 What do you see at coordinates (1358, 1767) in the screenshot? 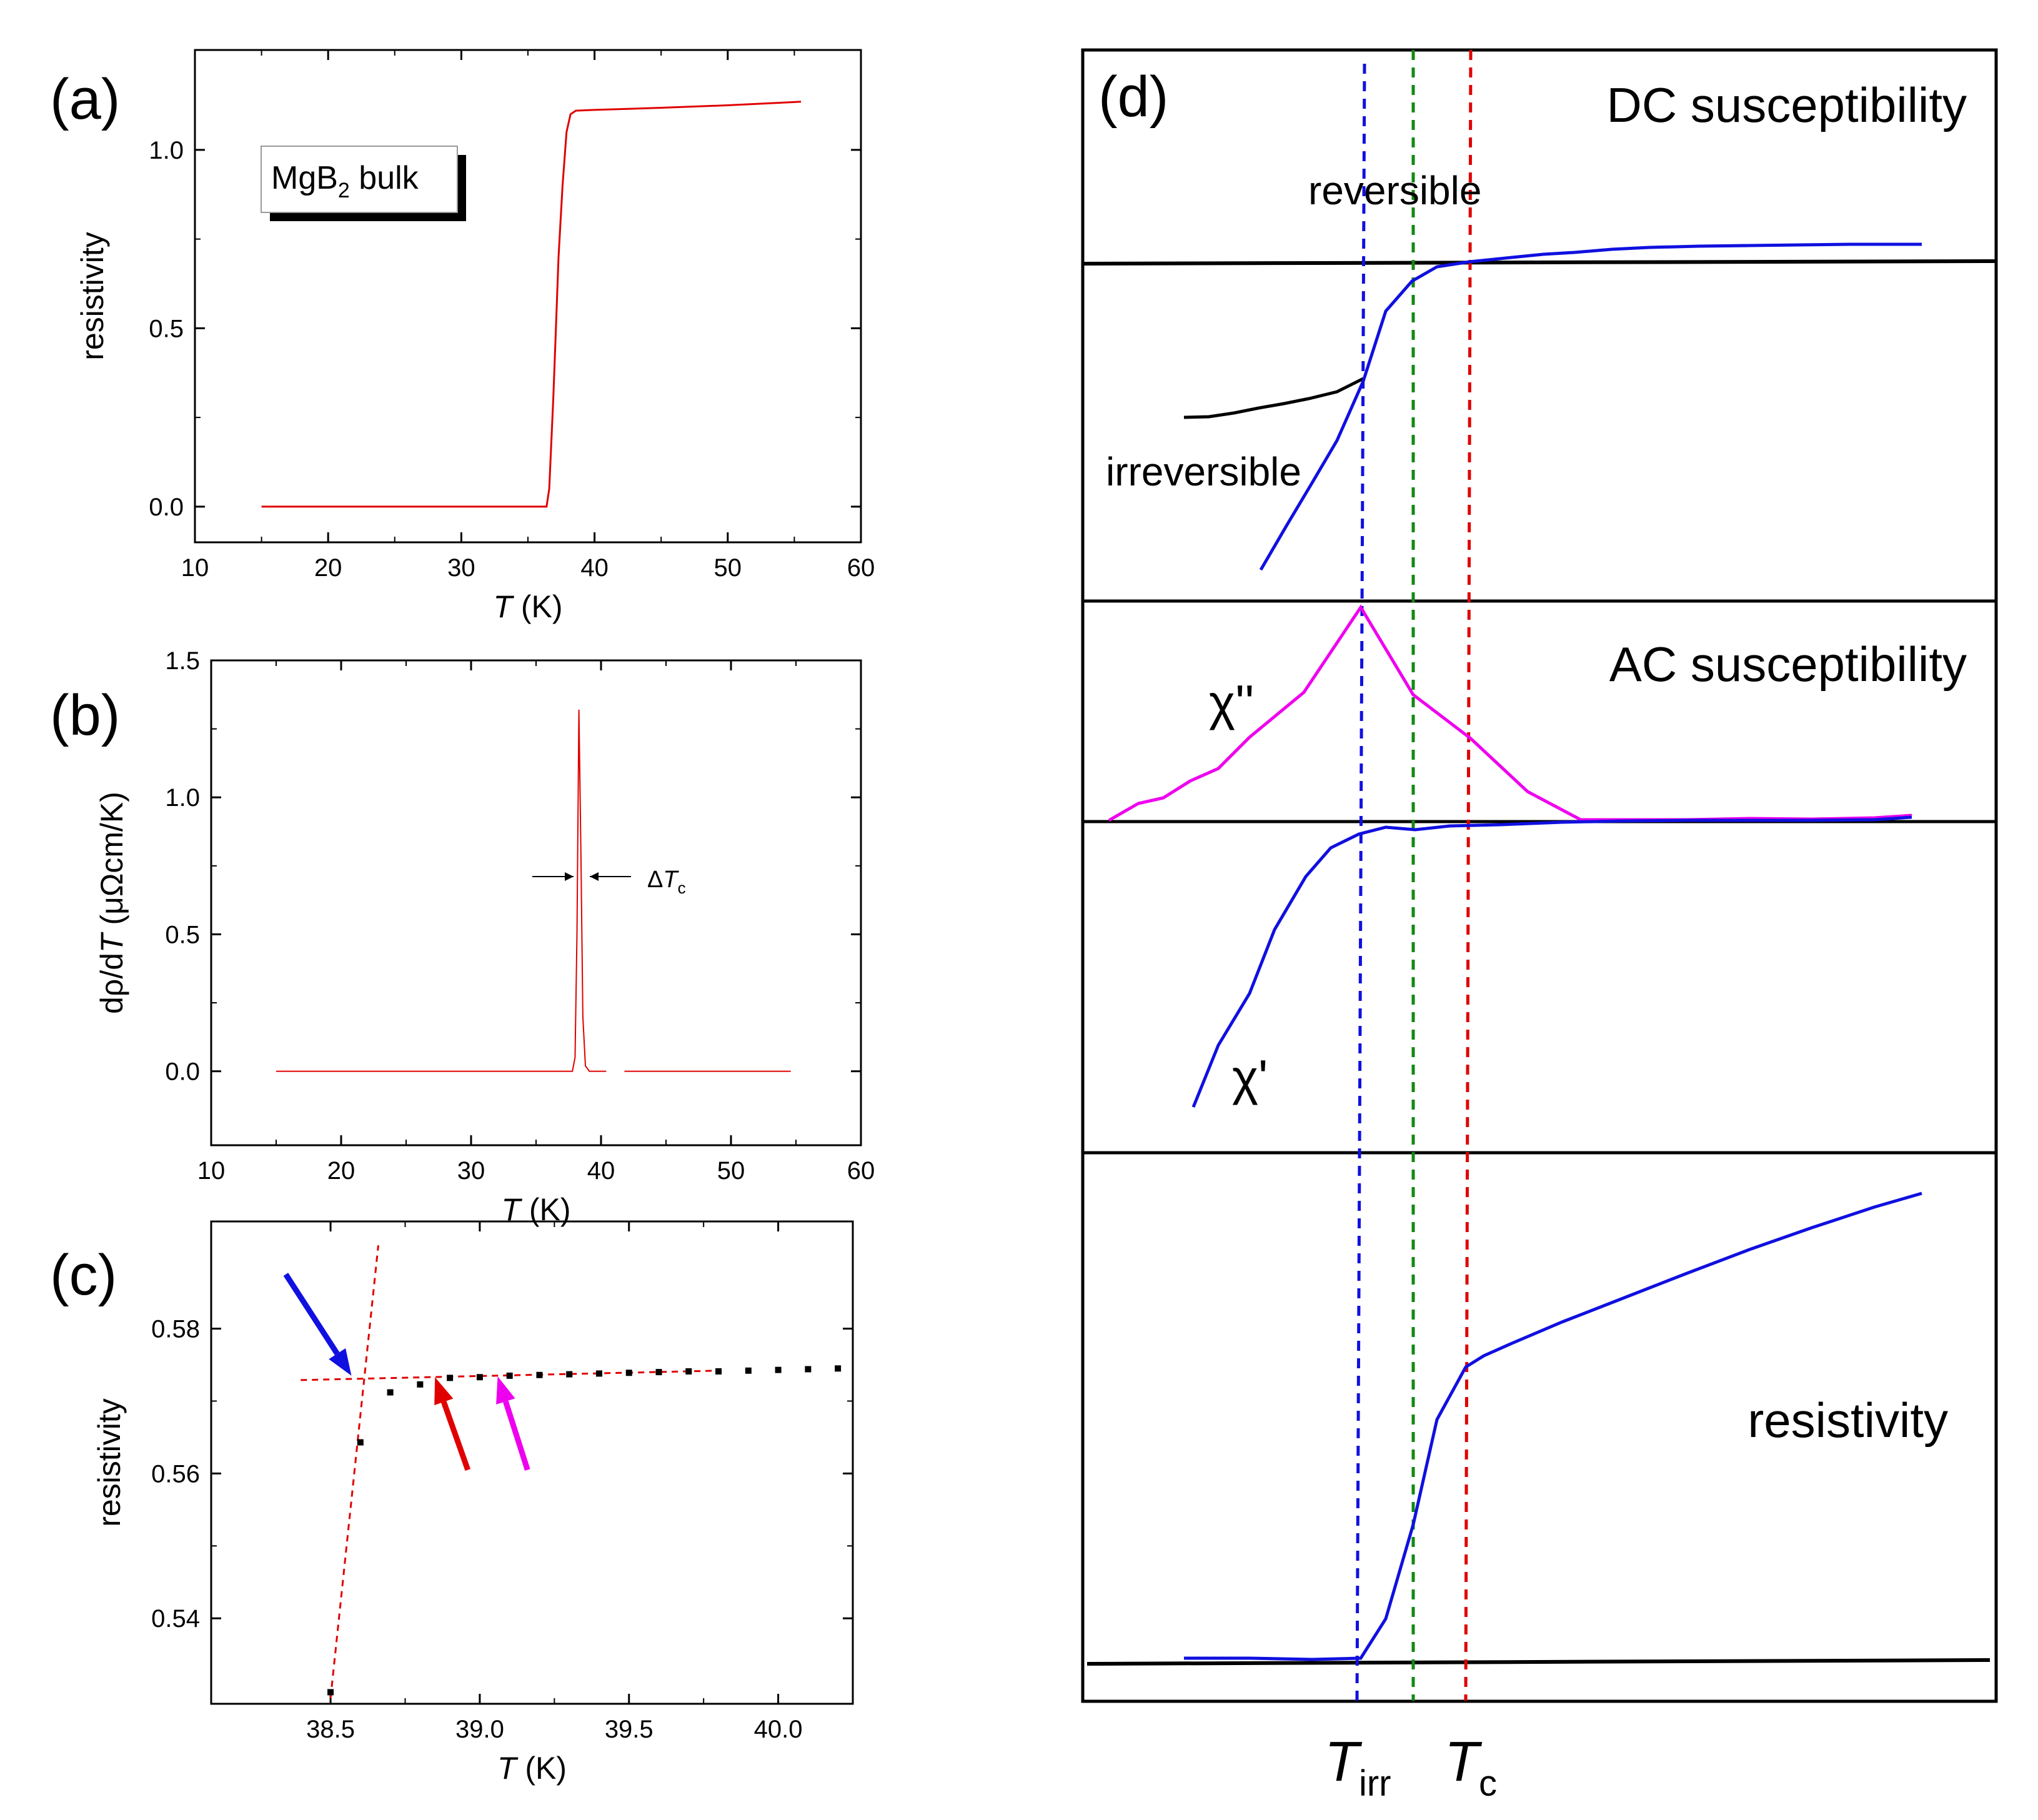
I see `t-irr-label: Tirr` at bounding box center [1358, 1767].